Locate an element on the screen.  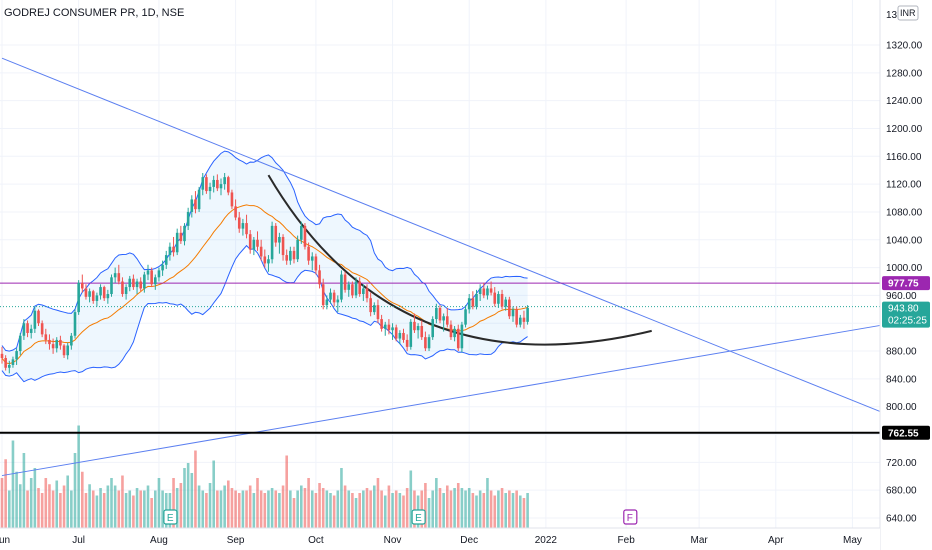
price-tick-label: 1200.00 is located at coordinates (904, 129).